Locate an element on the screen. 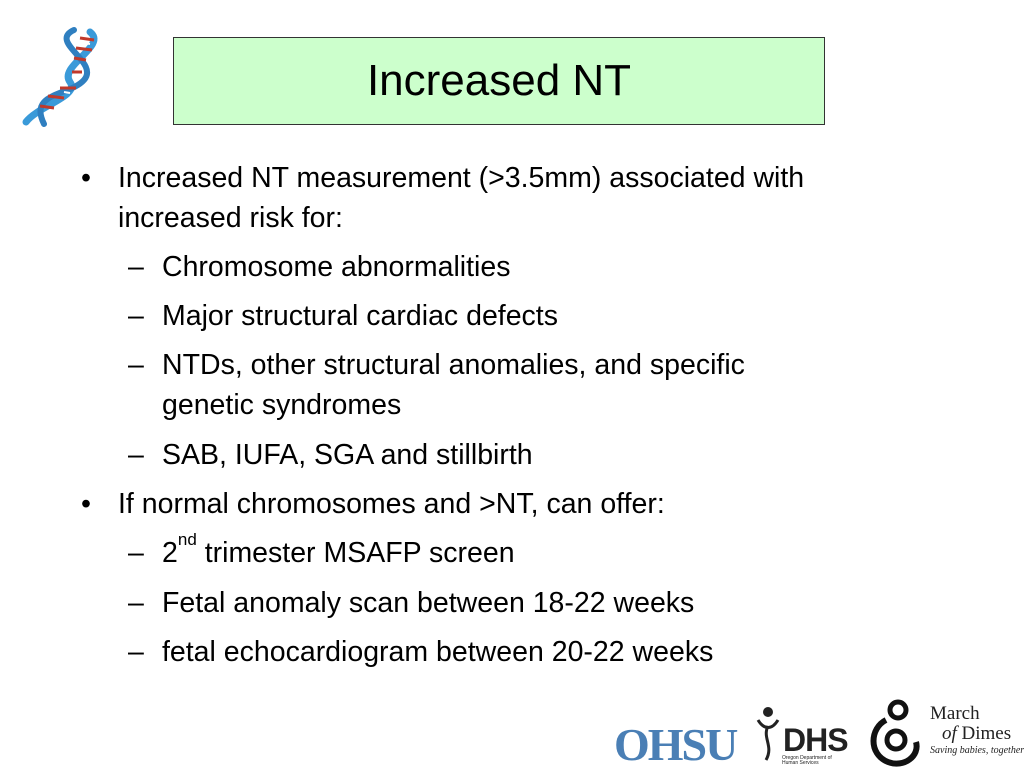 The width and height of the screenshot is (1024, 770). ordinal-number: 2 is located at coordinates (170, 553).